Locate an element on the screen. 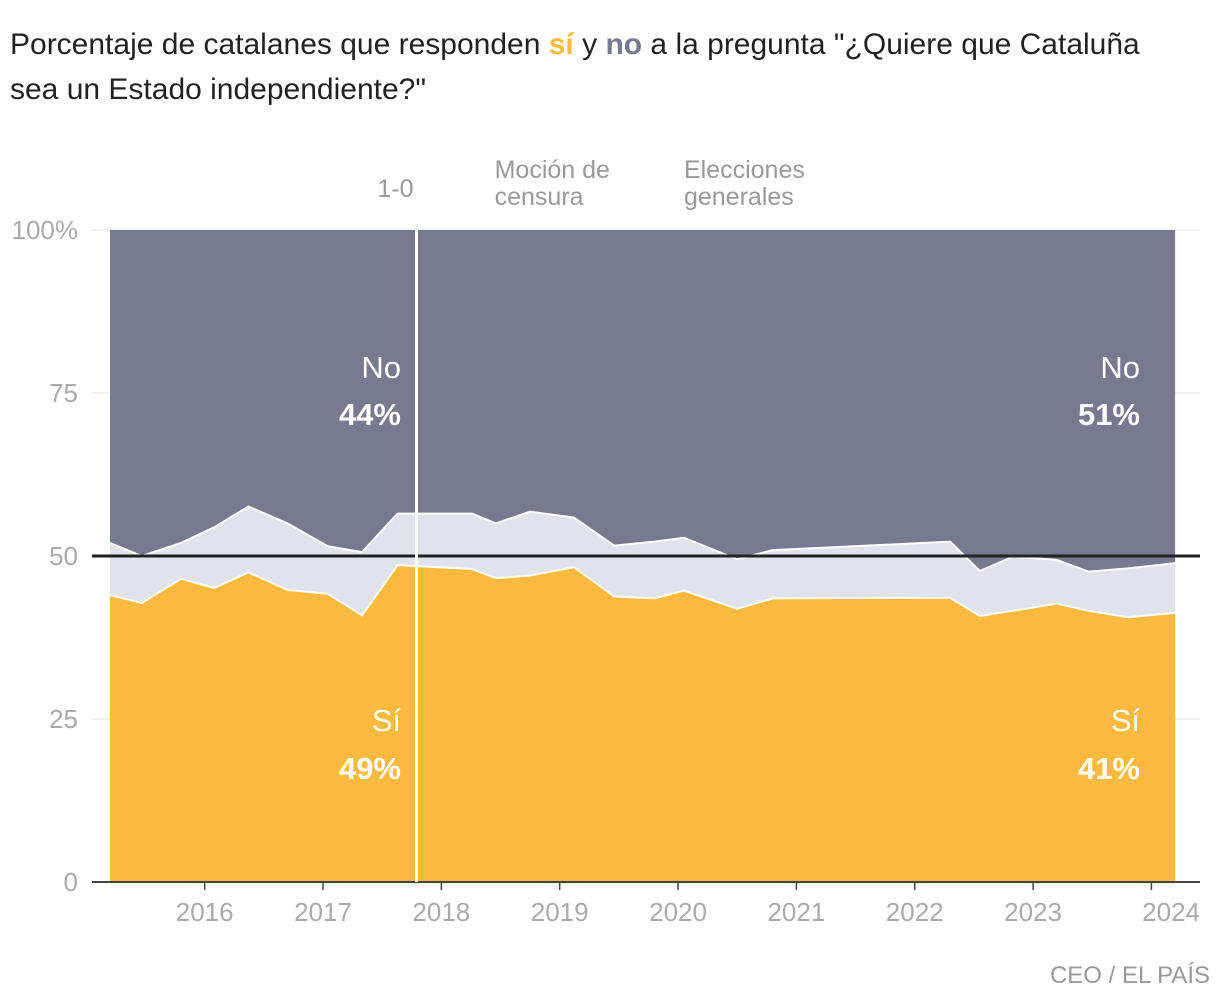 The image size is (1220, 1008). x-tick-label: 2024 is located at coordinates (1171, 912).